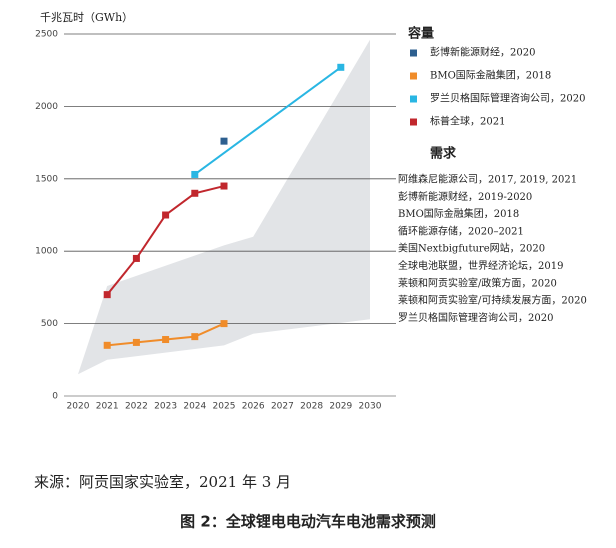 The height and width of the screenshot is (548, 616). Describe the element at coordinates (253, 407) in the screenshot. I see `x-tick-label: 2026` at that location.